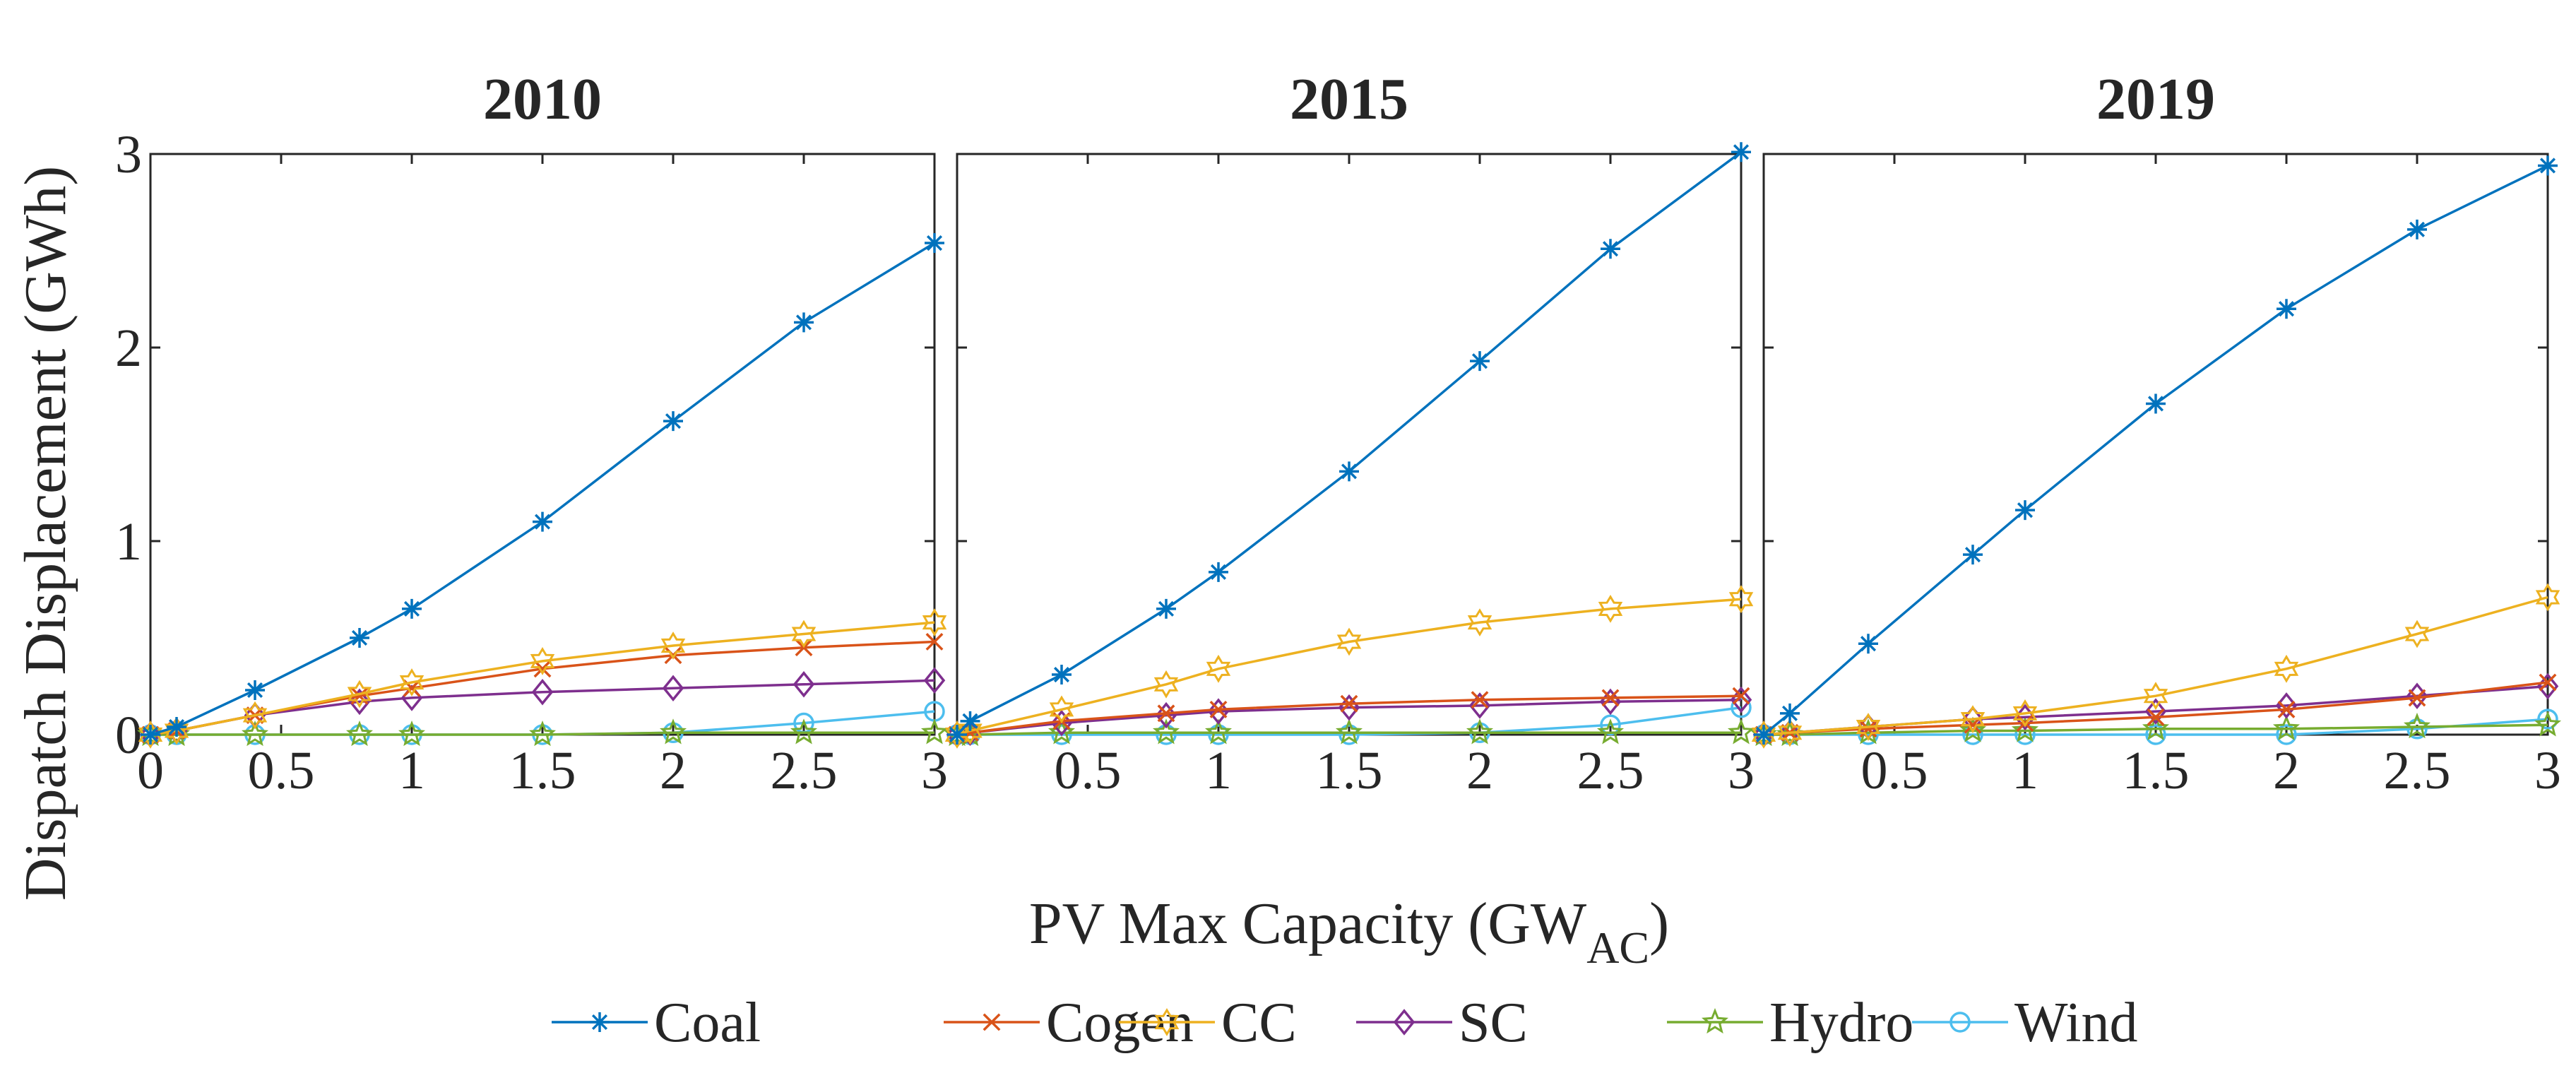 The width and height of the screenshot is (2576, 1073). What do you see at coordinates (1349, 932) in the screenshot?
I see `x-axis-label: PV Max Capacity (GWAC)` at bounding box center [1349, 932].